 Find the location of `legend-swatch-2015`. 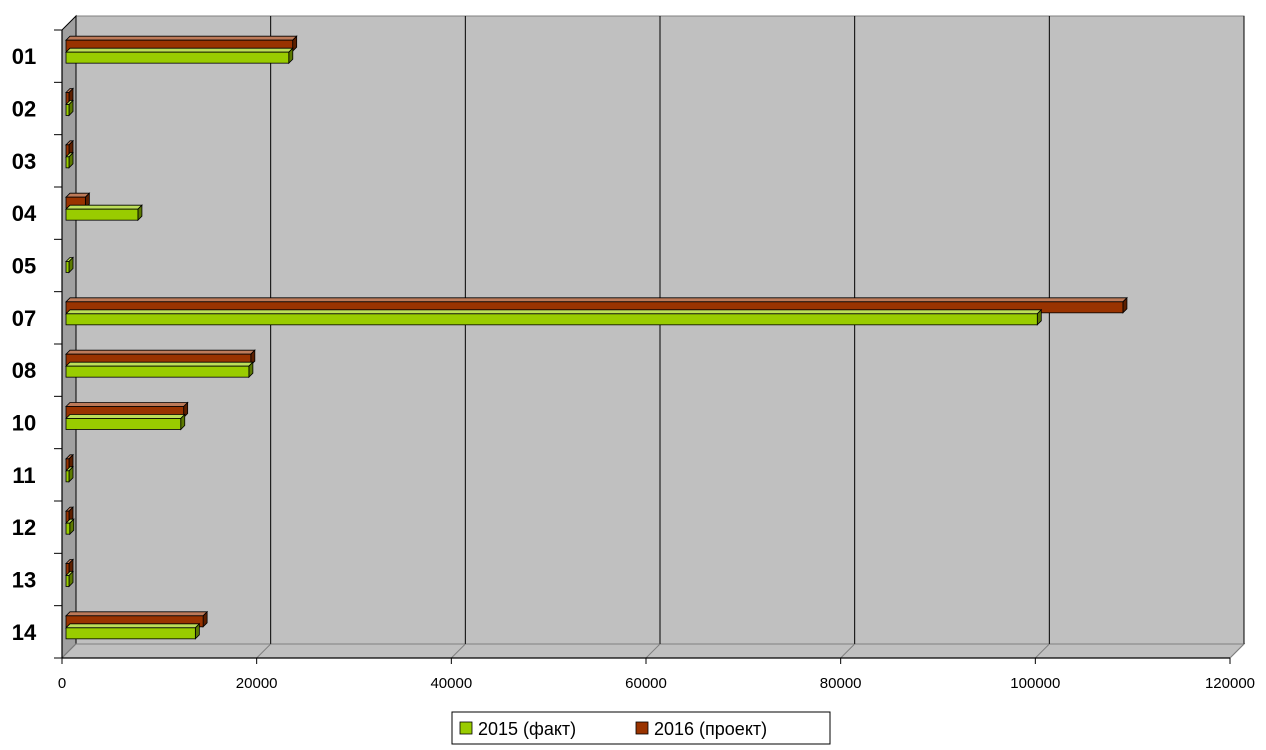

legend-swatch-2015 is located at coordinates (466, 728).